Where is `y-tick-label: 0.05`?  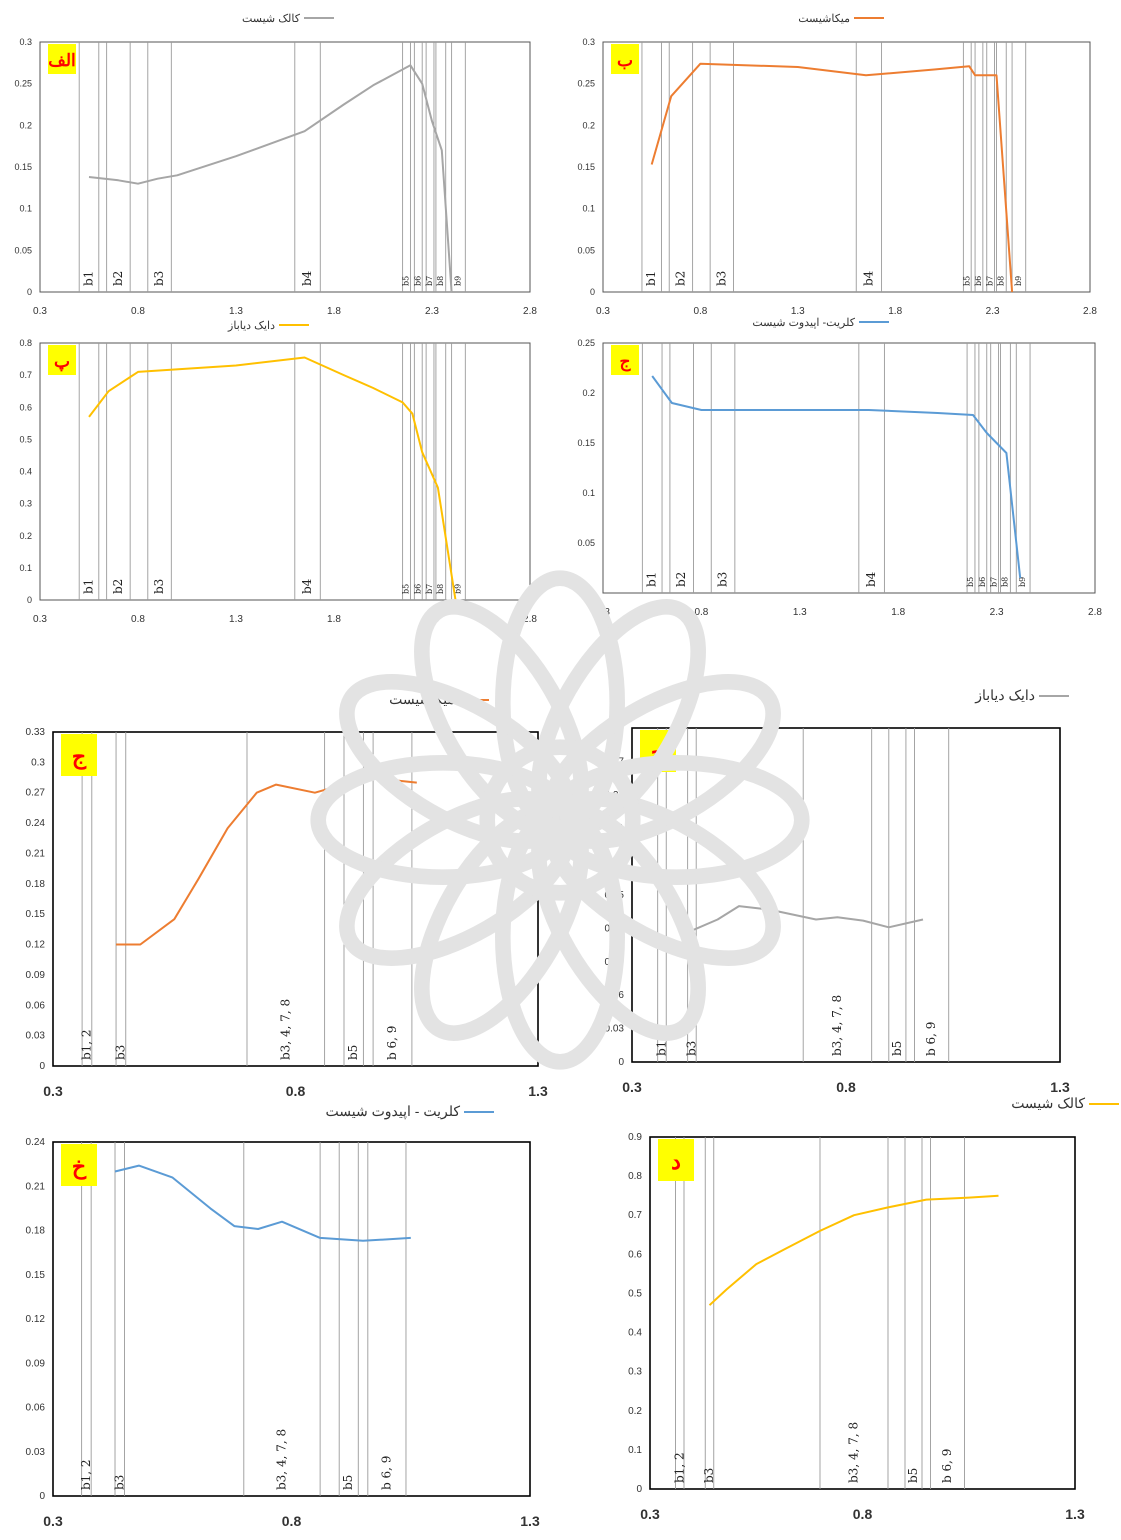 y-tick-label: 0.05 is located at coordinates (586, 543).